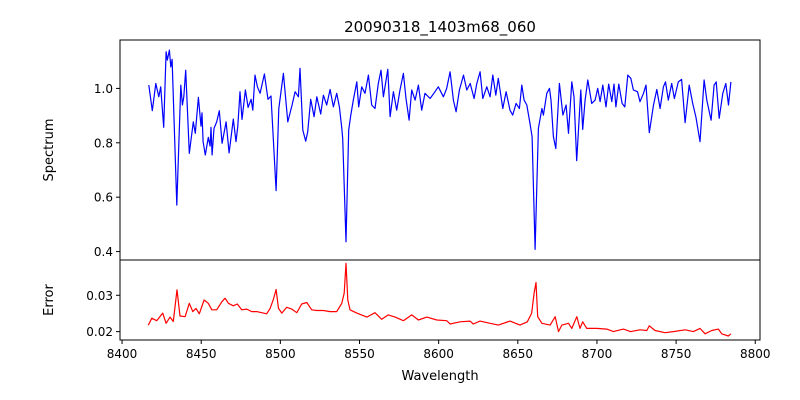 Image resolution: width=800 pixels, height=400 pixels. Describe the element at coordinates (103, 89) in the screenshot. I see `spectrum-y-tick-label: 1.0` at that location.